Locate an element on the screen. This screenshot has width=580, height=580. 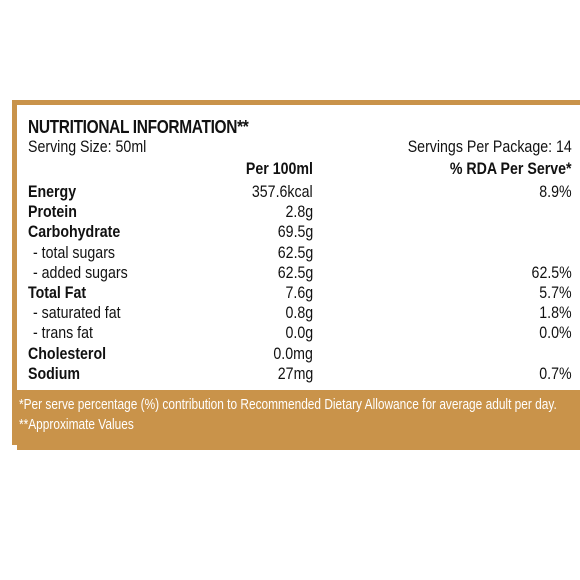
nutrient-row-saturated-fat: - saturated fat 0.8g 1.8% is located at coordinates (300, 313).